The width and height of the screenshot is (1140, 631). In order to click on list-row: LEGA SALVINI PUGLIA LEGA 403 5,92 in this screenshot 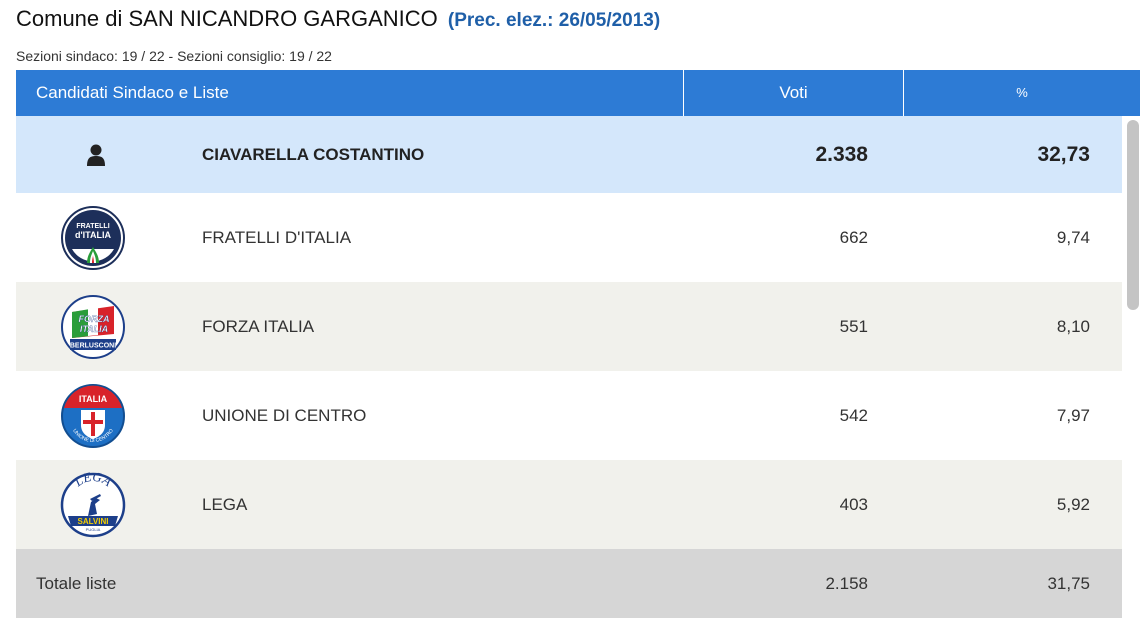, I will do `click(569, 504)`.